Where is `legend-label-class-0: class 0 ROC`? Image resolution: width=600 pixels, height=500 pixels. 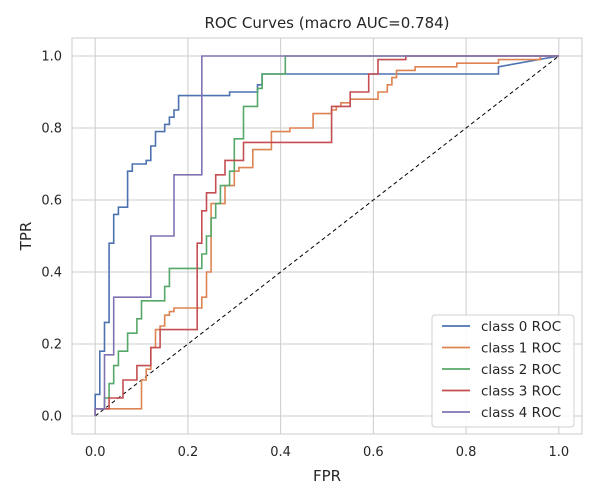
legend-label-class-0: class 0 ROC is located at coordinates (521, 327).